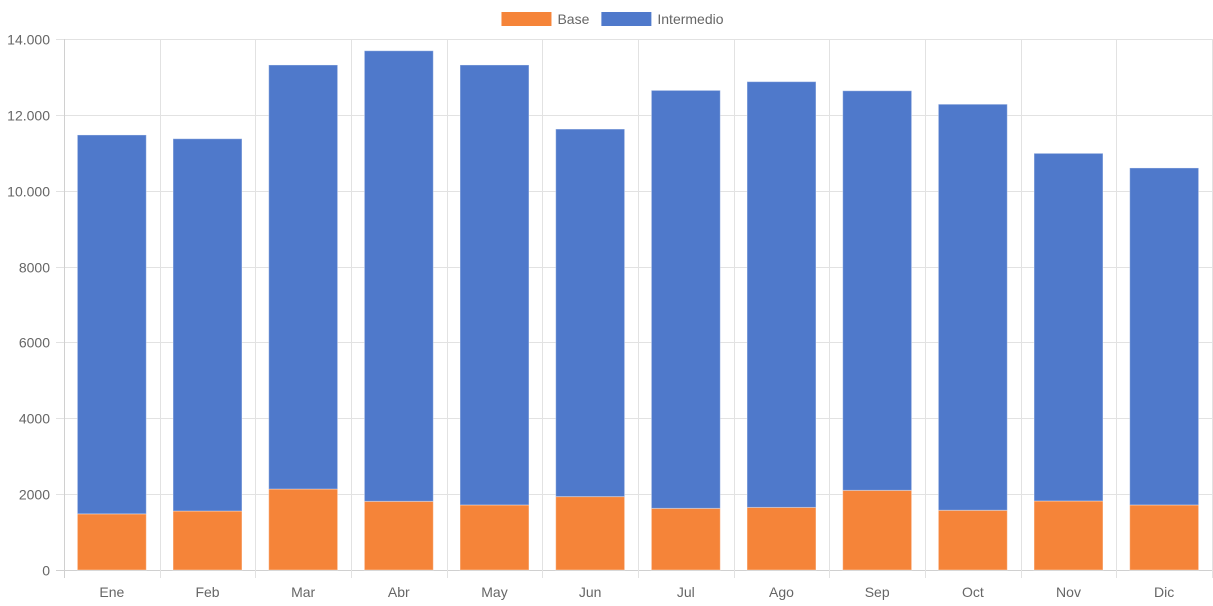 The image size is (1213, 606). I want to click on x-tick-label: Dic, so click(1164, 592).